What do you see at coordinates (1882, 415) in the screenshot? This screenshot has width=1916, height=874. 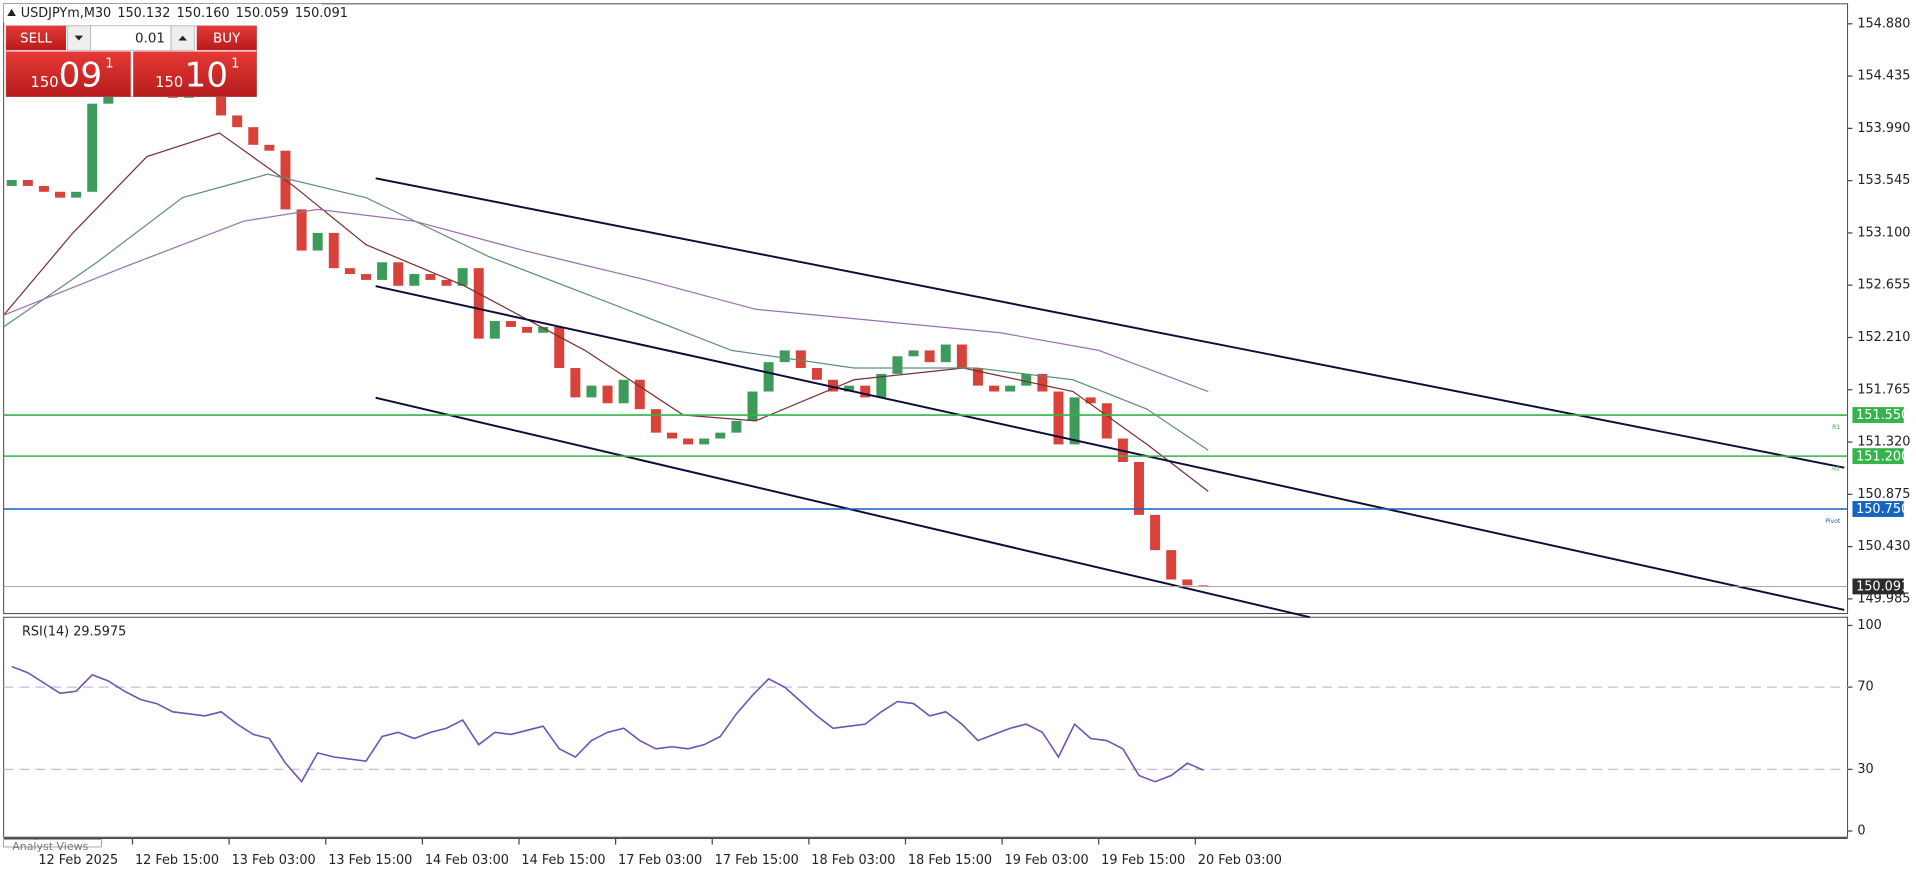 I see `level-label: 151.550` at bounding box center [1882, 415].